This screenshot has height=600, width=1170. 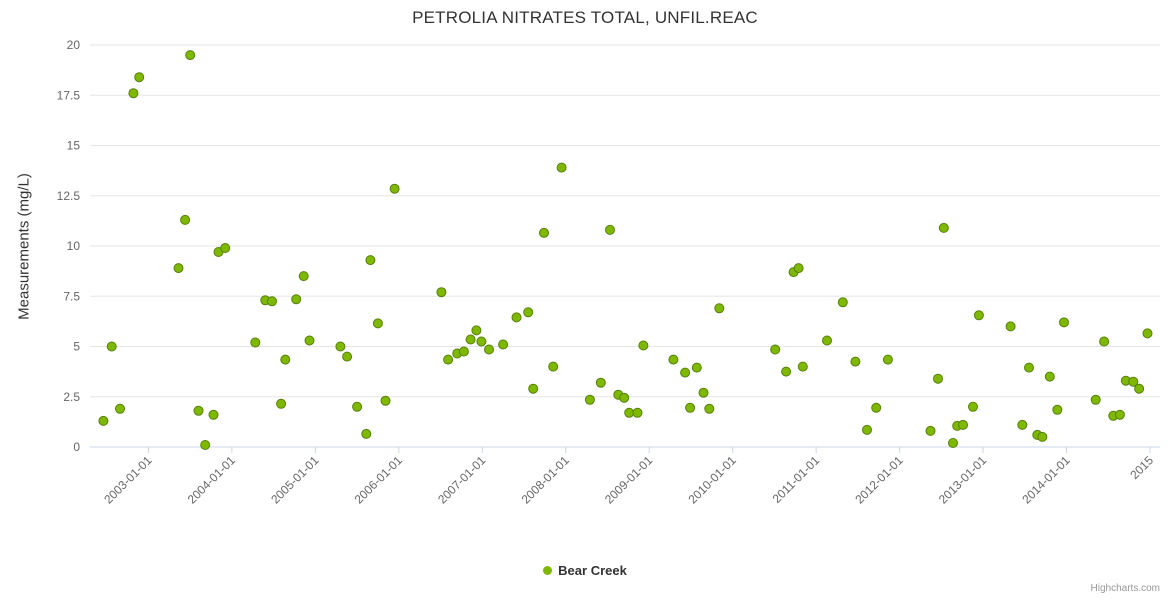 What do you see at coordinates (796, 479) in the screenshot?
I see `x-axis-tick-label: 2011-01-01` at bounding box center [796, 479].